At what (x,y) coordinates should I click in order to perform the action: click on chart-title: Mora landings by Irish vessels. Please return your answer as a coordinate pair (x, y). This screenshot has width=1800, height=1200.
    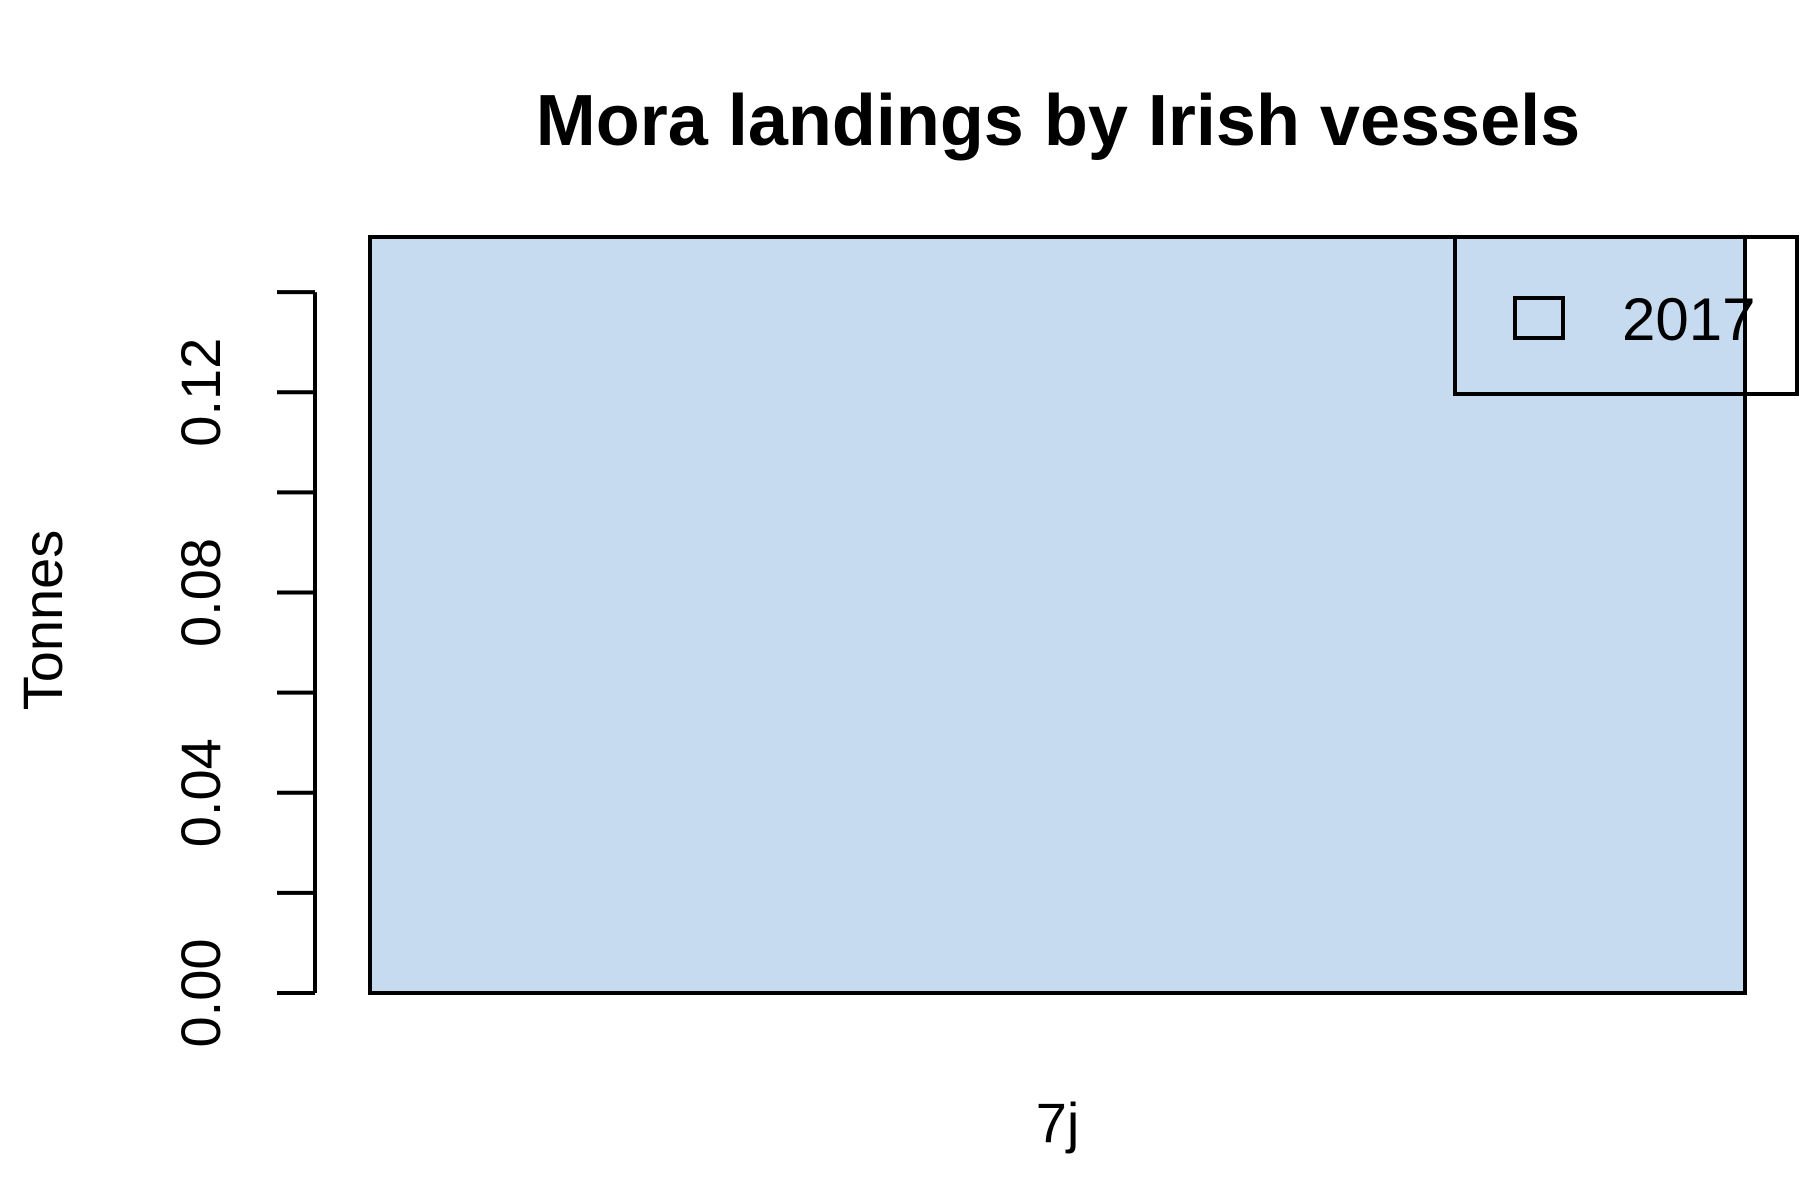
    Looking at the image, I should click on (1058, 121).